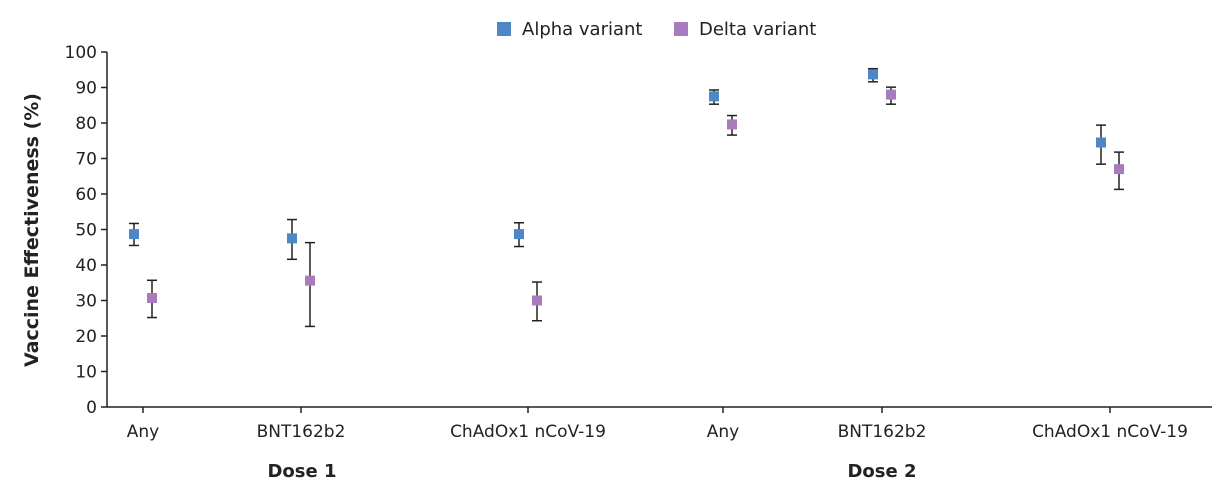 This screenshot has height=497, width=1231. I want to click on y-tick-label: 80, so click(86, 124).